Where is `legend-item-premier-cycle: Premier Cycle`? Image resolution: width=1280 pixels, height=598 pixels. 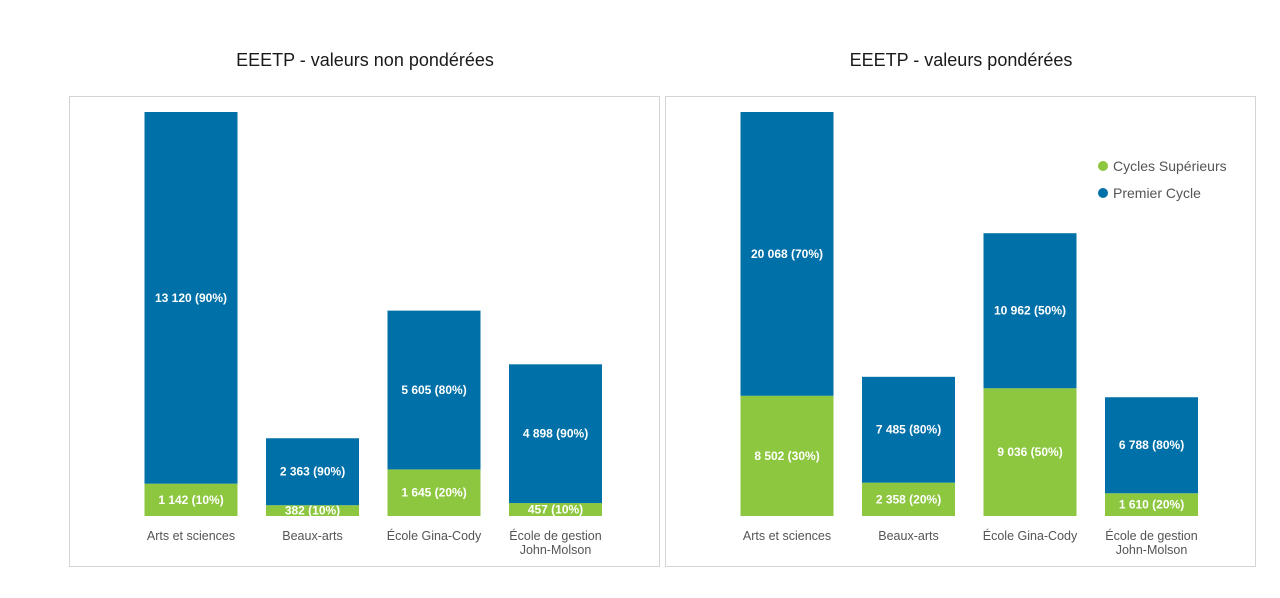 legend-item-premier-cycle: Premier Cycle is located at coordinates (1162, 192).